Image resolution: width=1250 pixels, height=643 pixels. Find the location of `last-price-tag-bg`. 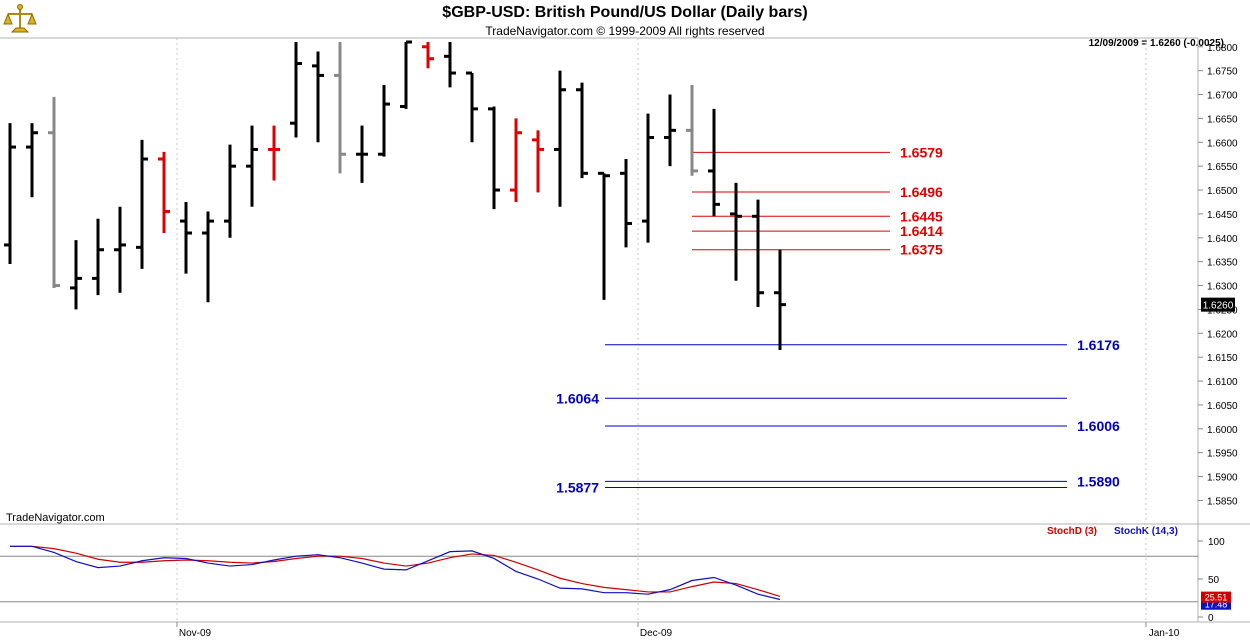

last-price-tag-bg is located at coordinates (1218, 304).